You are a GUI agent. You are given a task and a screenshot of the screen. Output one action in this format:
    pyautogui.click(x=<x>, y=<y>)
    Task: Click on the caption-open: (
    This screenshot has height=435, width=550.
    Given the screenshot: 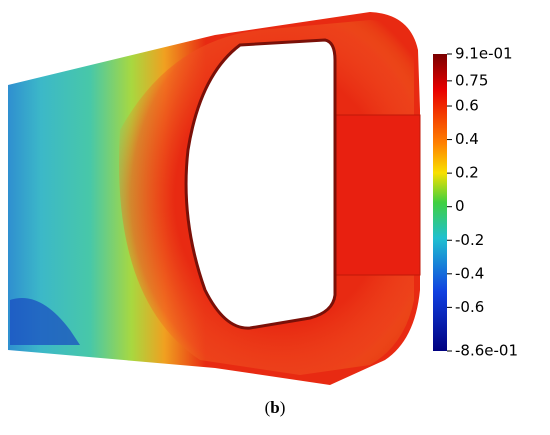 What is the action you would take?
    pyautogui.click(x=267, y=407)
    